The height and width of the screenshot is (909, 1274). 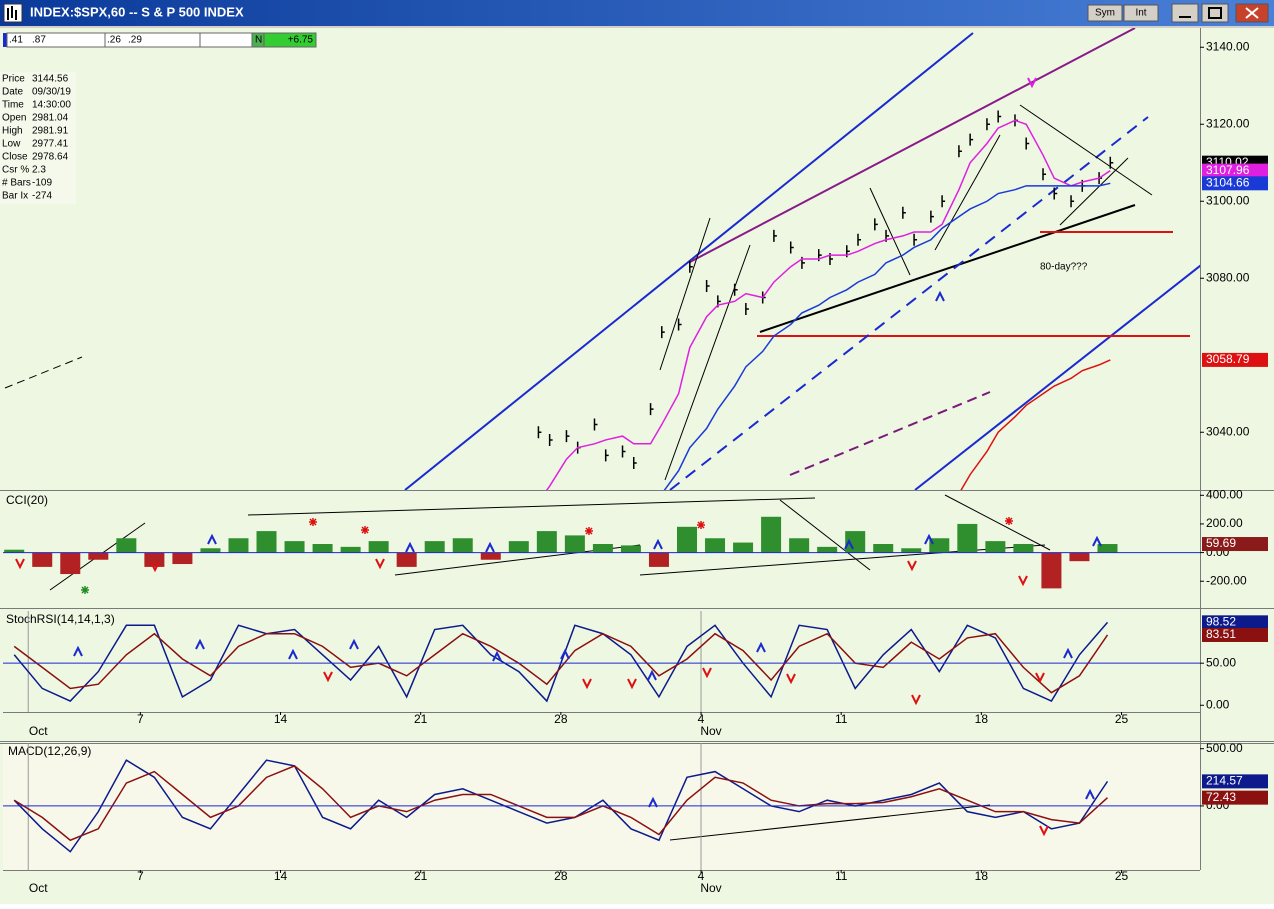 What do you see at coordinates (39, 40) in the screenshot?
I see `toolbar-value: .87` at bounding box center [39, 40].